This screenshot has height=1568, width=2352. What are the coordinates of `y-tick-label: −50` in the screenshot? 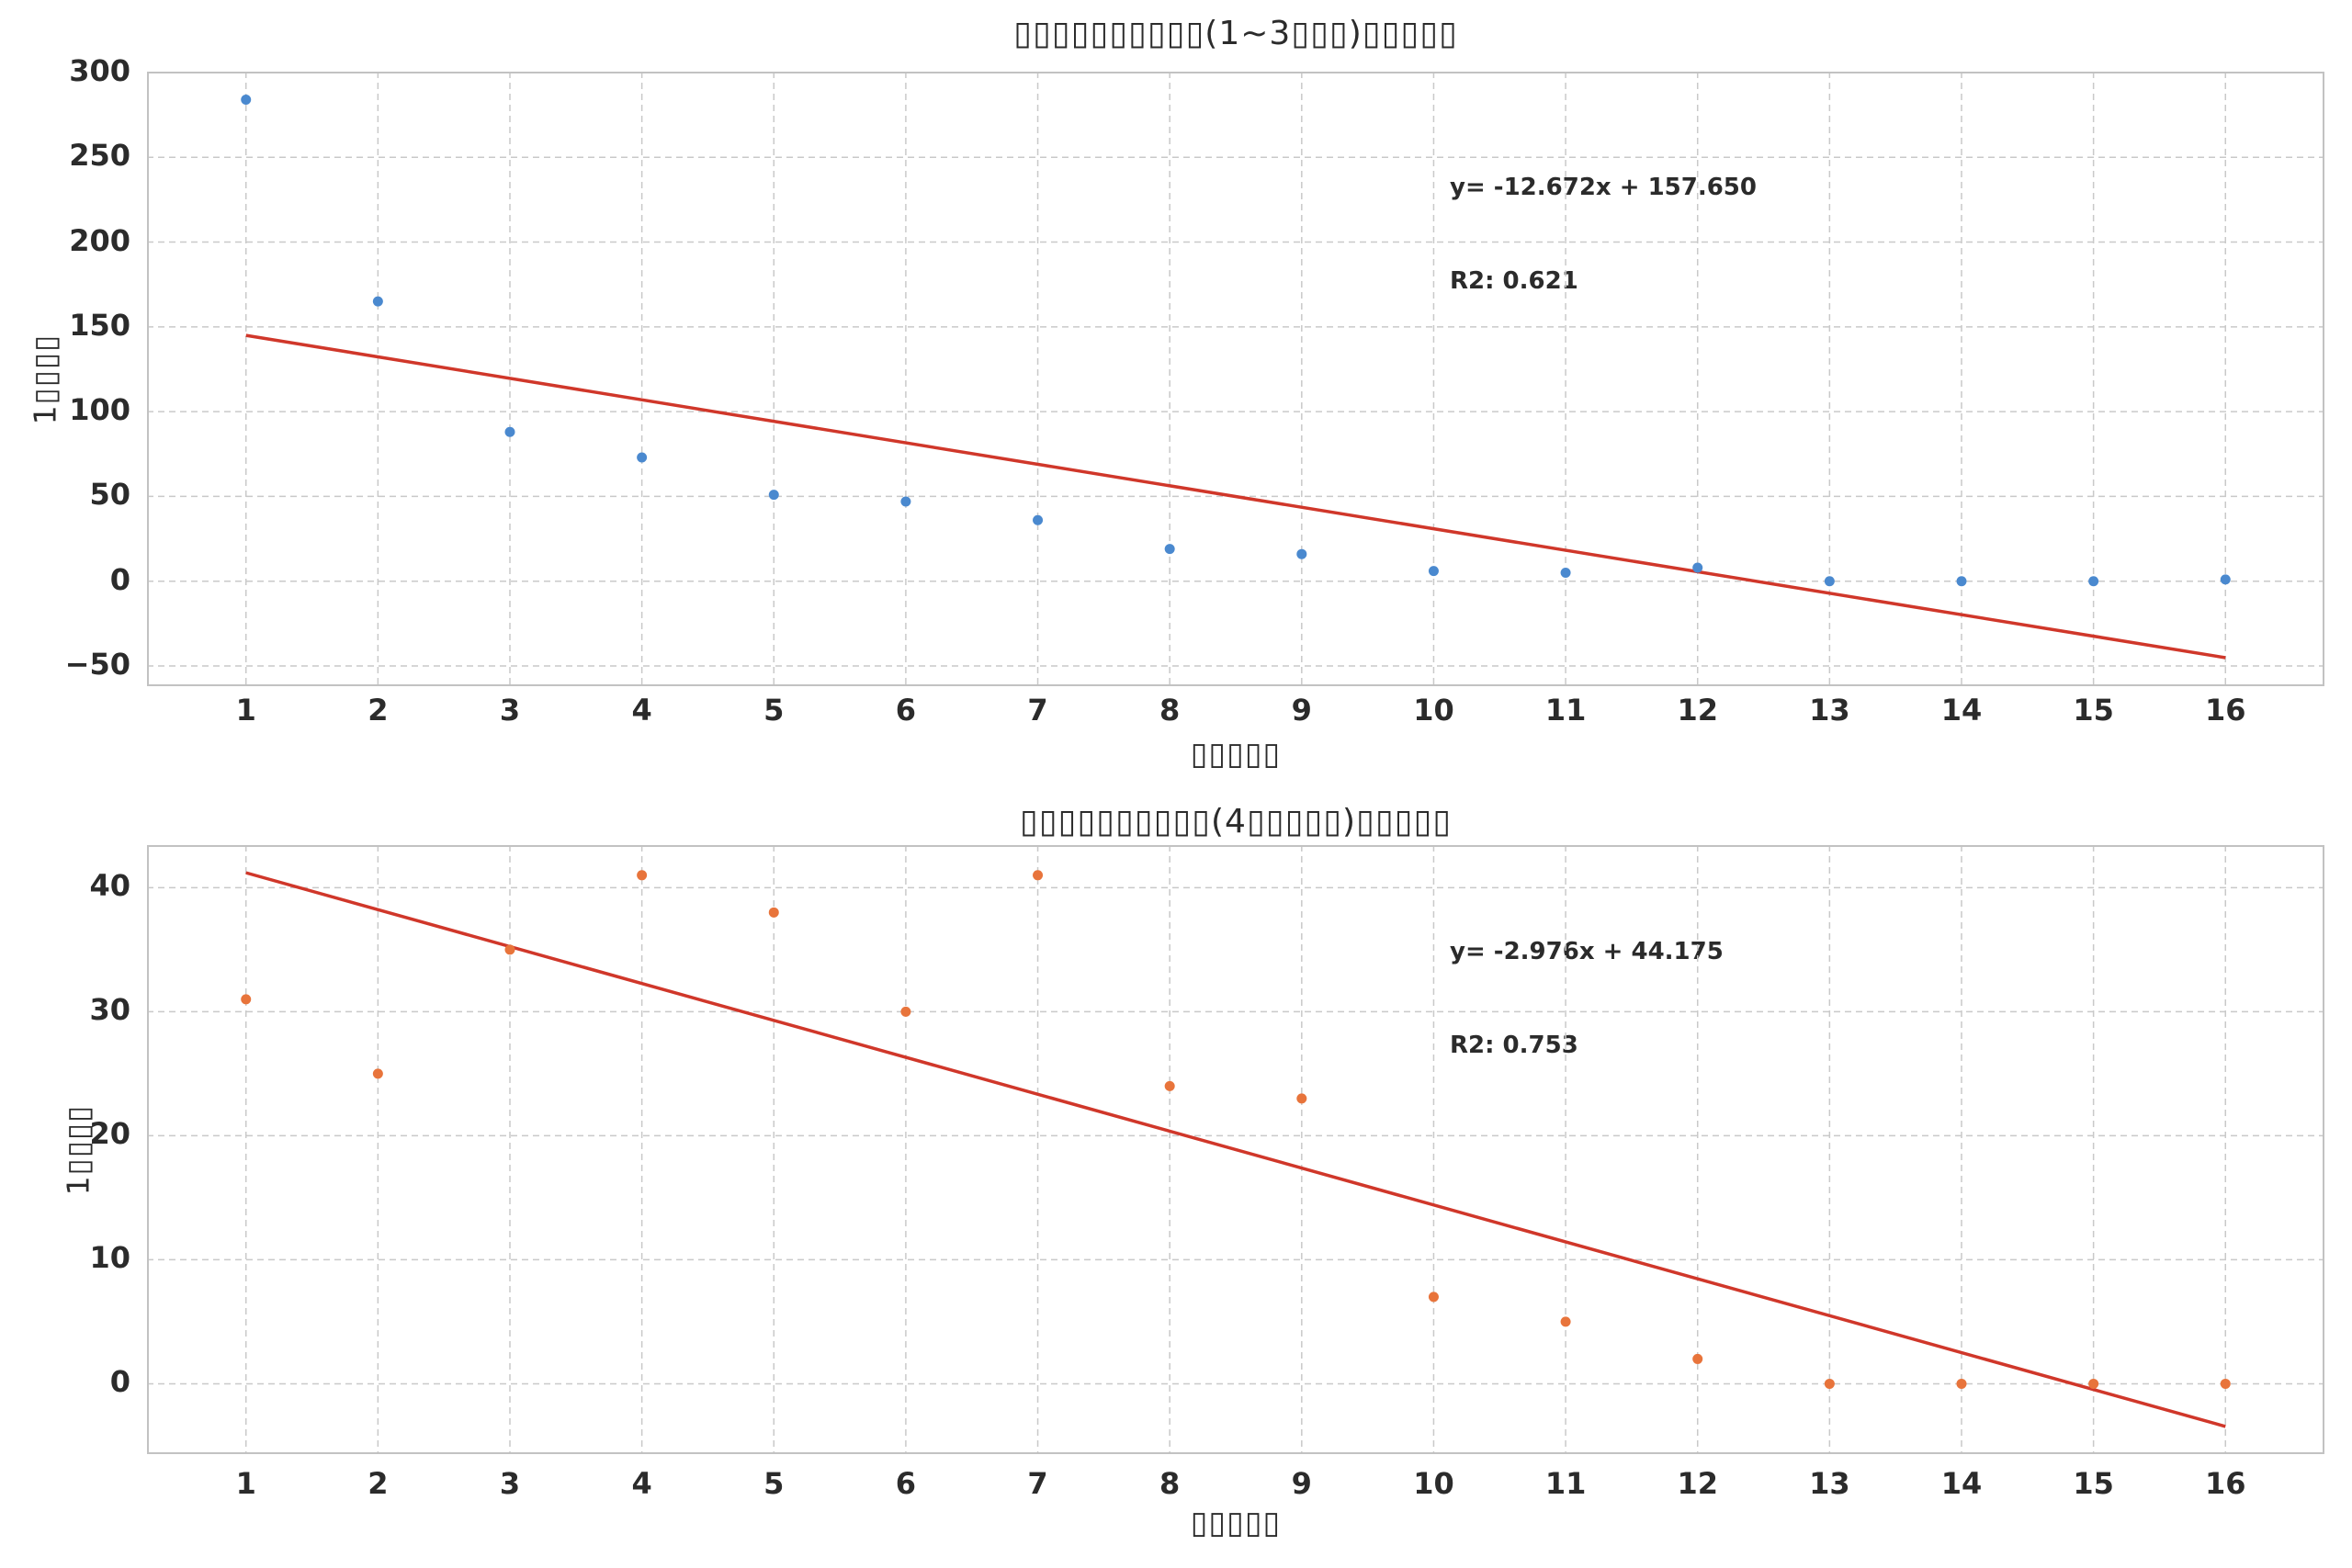 It's located at (97, 665).